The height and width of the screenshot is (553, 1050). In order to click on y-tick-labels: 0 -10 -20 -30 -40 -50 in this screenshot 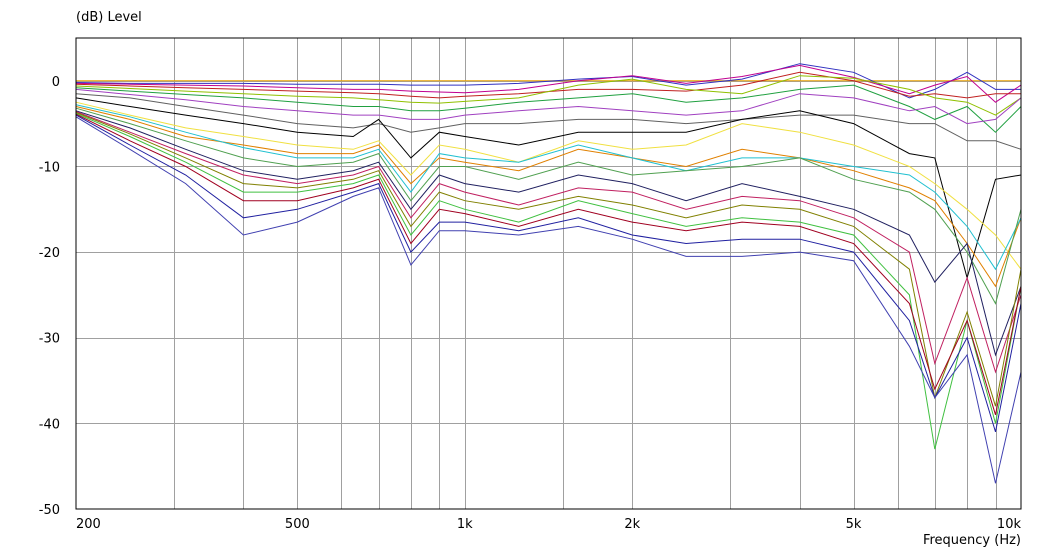, I will do `click(49, 296)`.